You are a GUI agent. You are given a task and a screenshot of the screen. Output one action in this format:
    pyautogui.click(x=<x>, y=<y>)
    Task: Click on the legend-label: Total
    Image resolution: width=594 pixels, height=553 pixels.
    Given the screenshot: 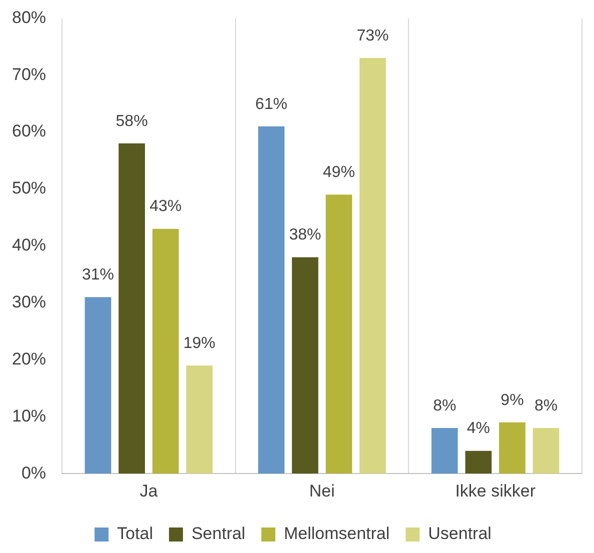 What is the action you would take?
    pyautogui.click(x=135, y=534)
    